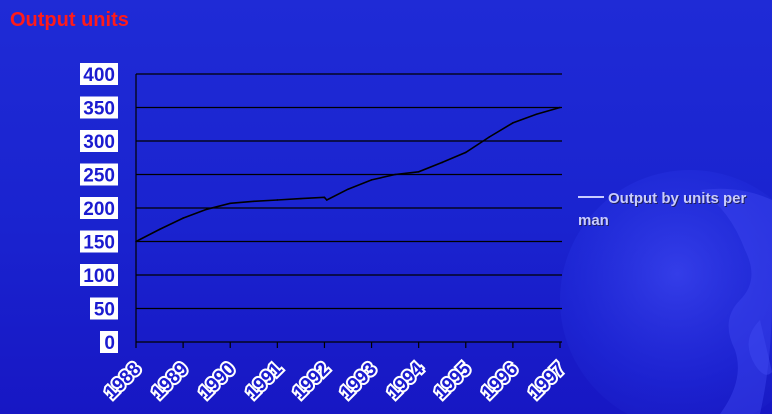 This screenshot has width=772, height=414. I want to click on x-tick-label: 1988, so click(123, 381).